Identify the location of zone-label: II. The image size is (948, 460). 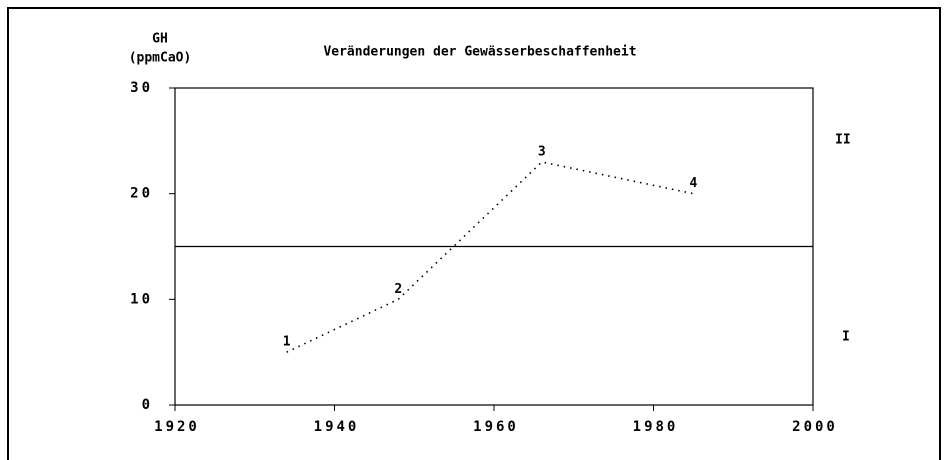
(843, 140).